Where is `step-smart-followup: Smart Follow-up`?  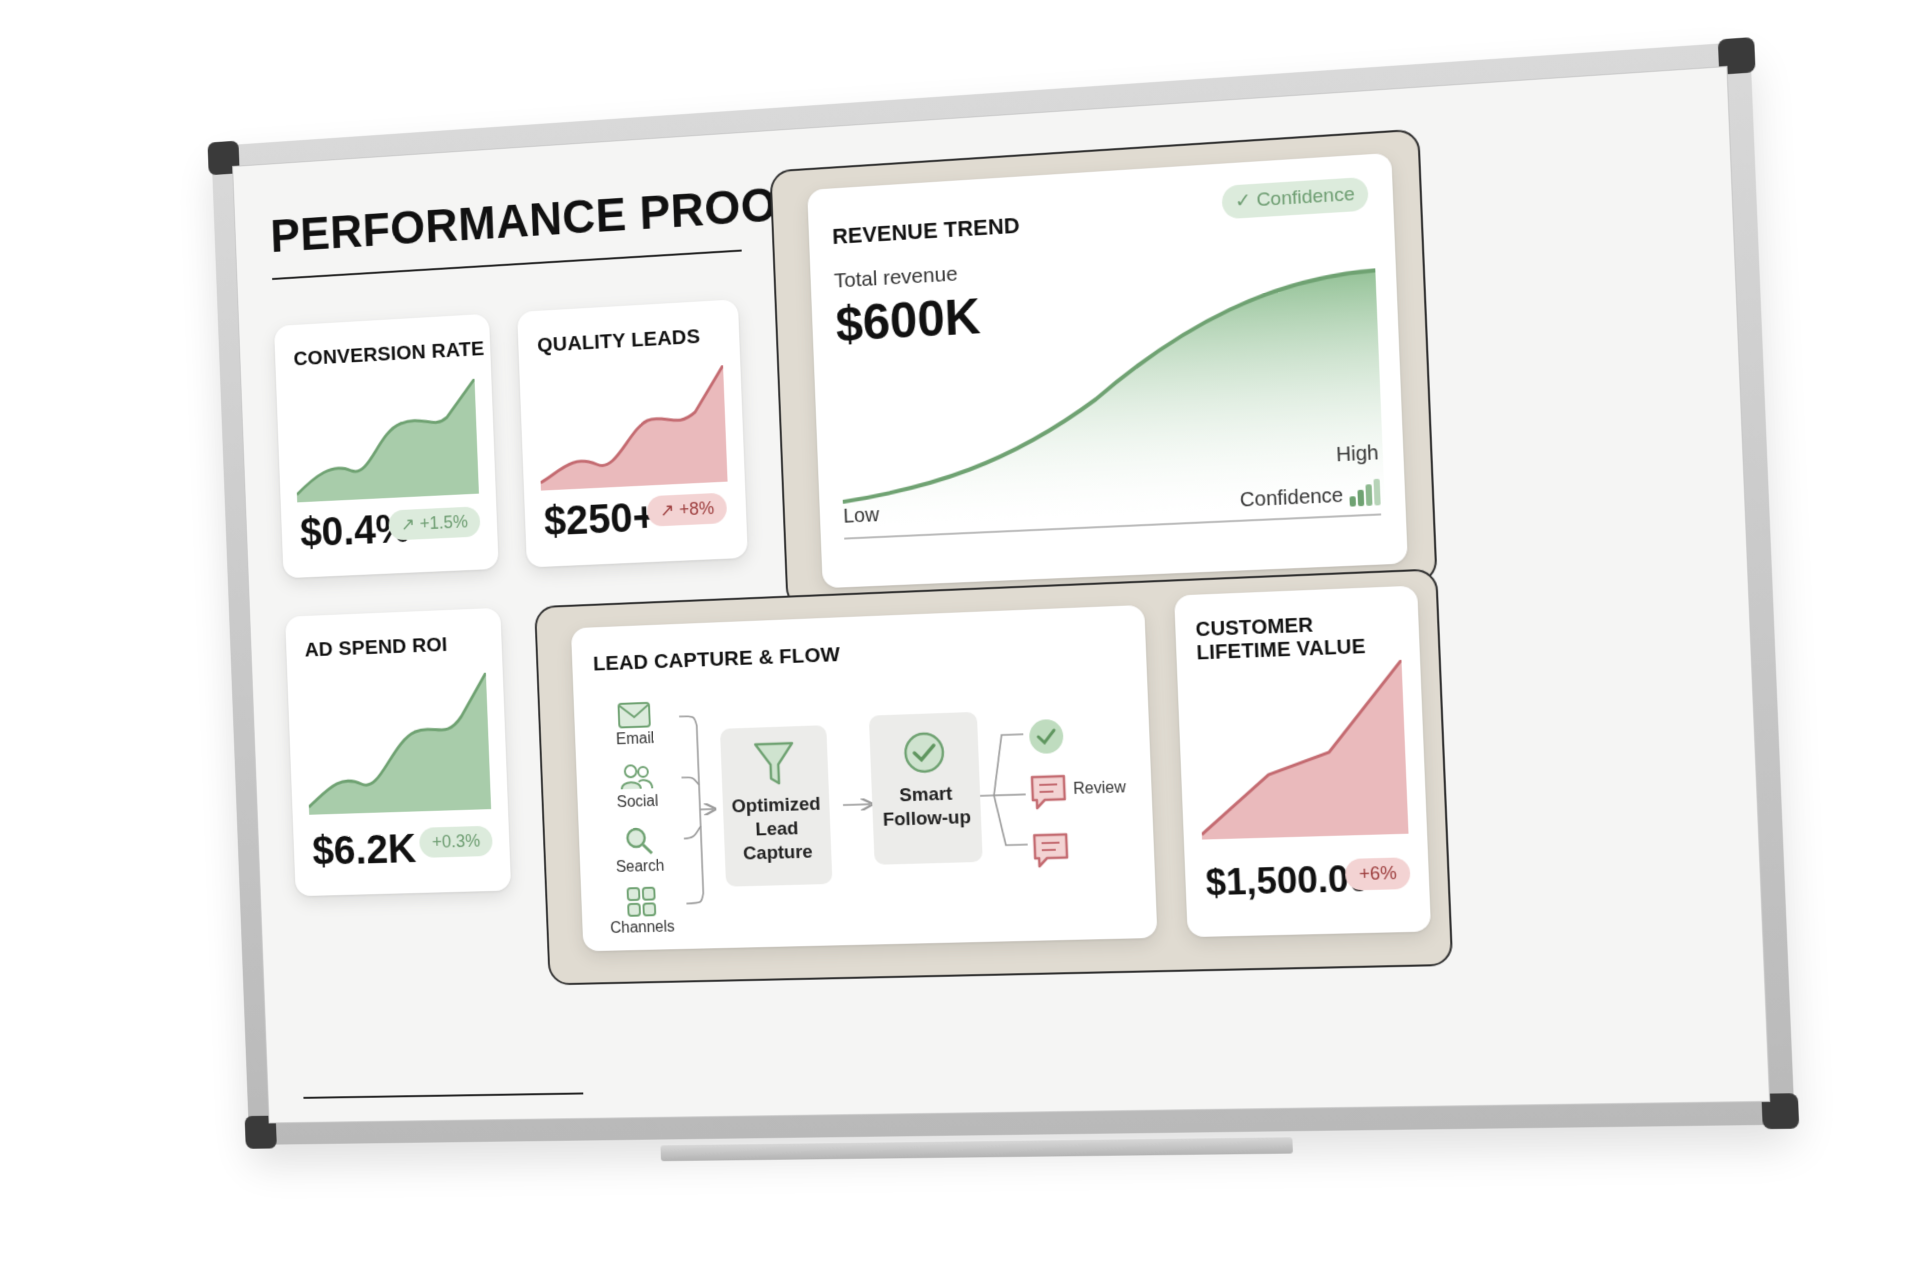 step-smart-followup: Smart Follow-up is located at coordinates (925, 788).